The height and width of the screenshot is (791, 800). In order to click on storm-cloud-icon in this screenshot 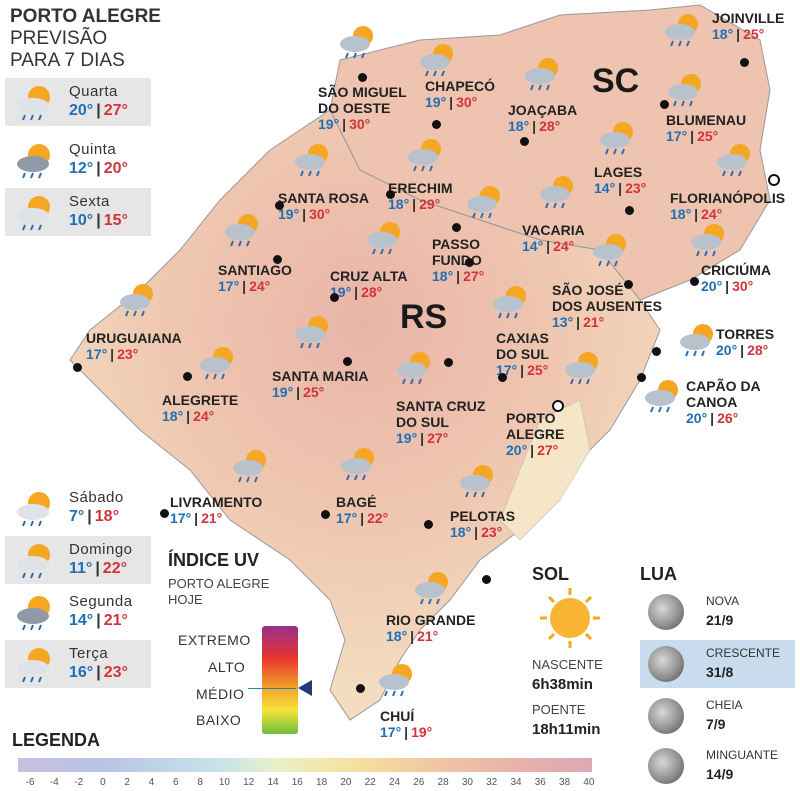, I will do `click(33, 161)`.